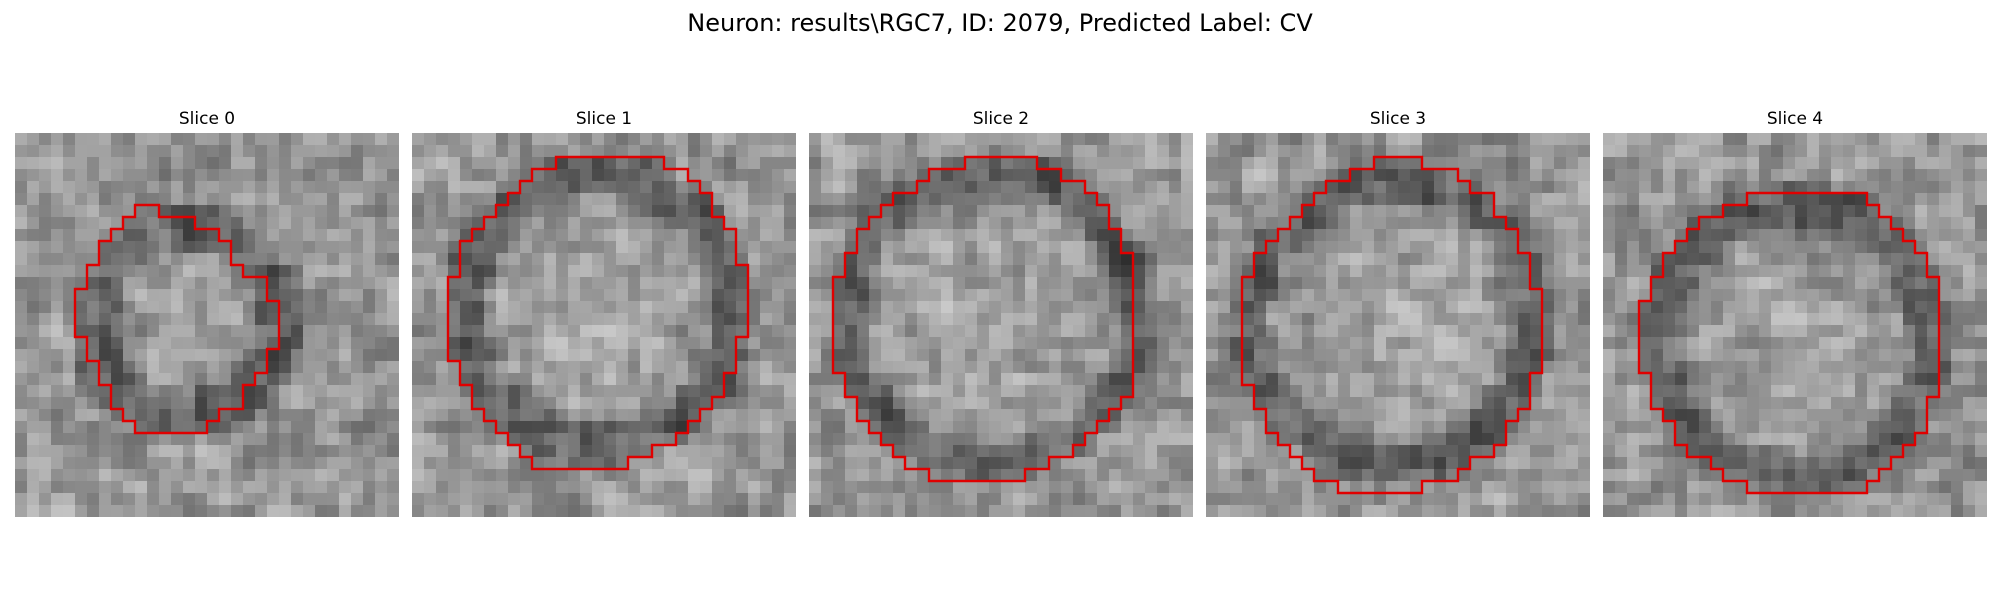 This screenshot has height=600, width=2000. I want to click on slice-title-2: Slice 2, so click(1001, 119).